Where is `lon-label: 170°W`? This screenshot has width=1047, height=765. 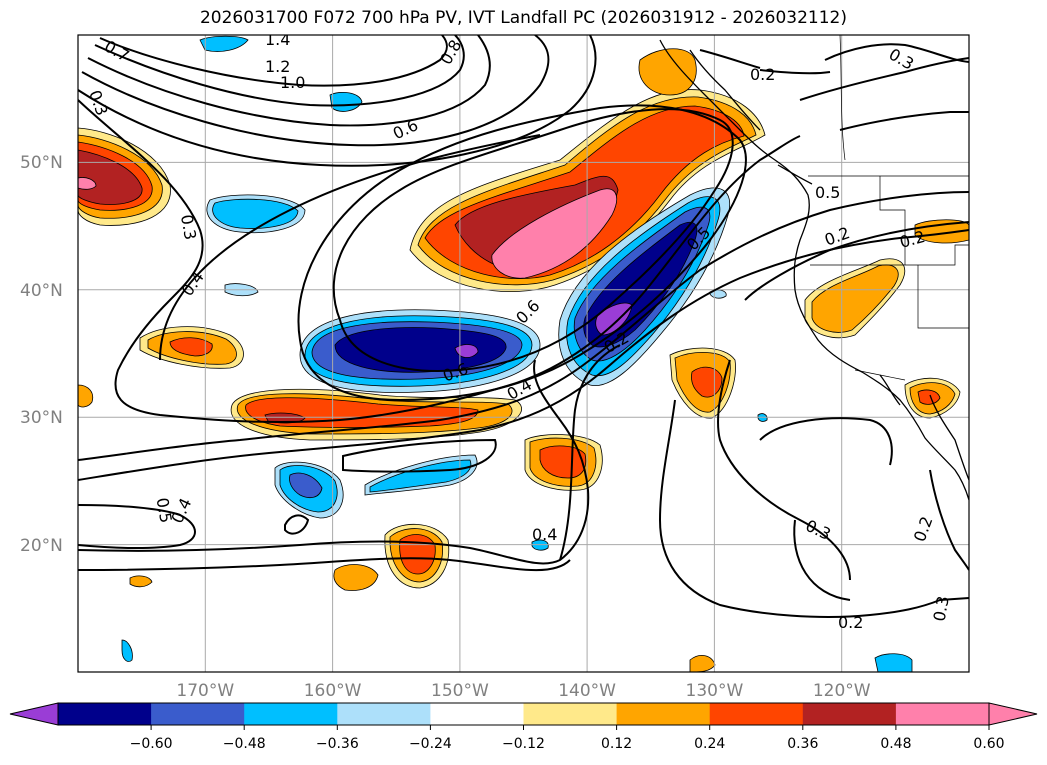
lon-label: 170°W is located at coordinates (205, 691).